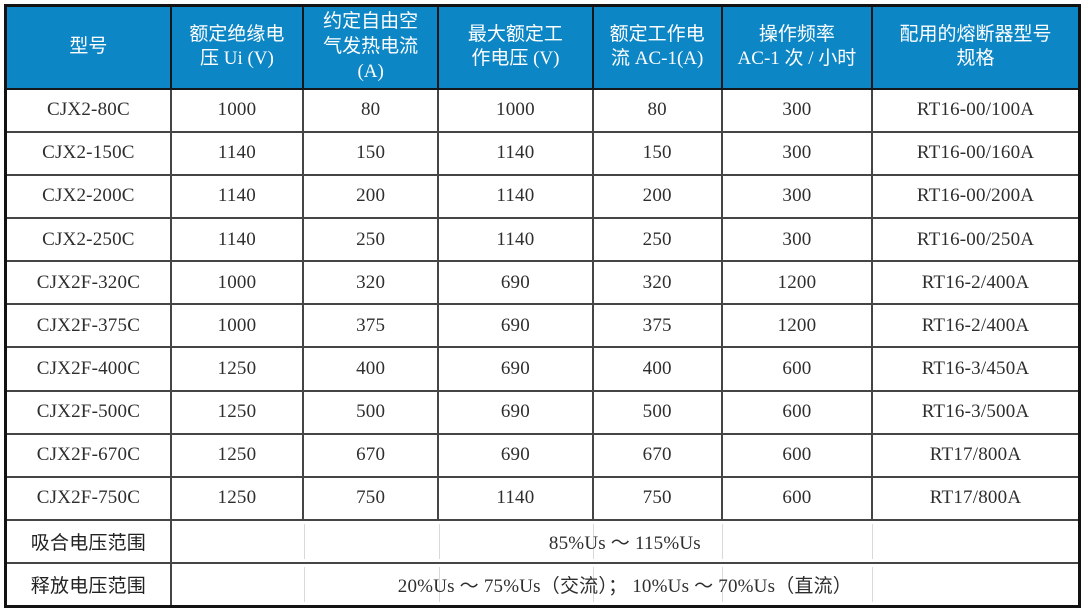  What do you see at coordinates (976, 369) in the screenshot?
I see `value-cell: RT16-3/450A` at bounding box center [976, 369].